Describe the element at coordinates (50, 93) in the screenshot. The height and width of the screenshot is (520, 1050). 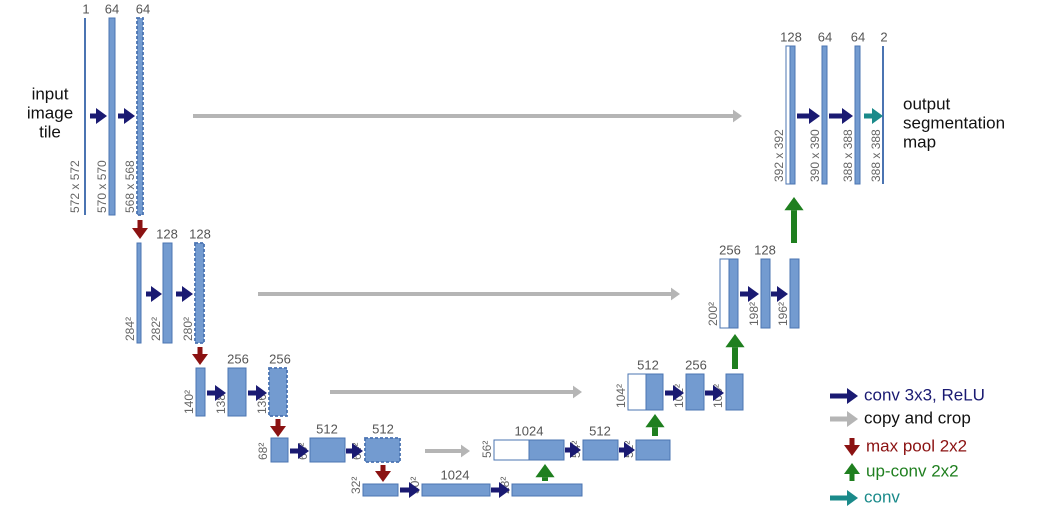
I see `input-label: input` at that location.